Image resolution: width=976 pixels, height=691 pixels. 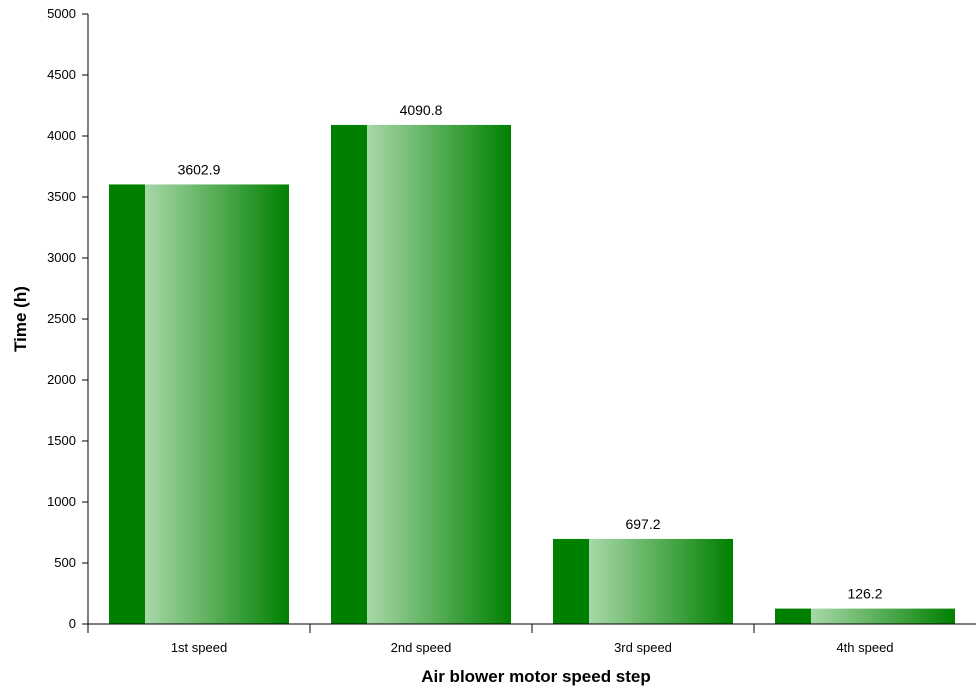 What do you see at coordinates (199, 647) in the screenshot?
I see `x-tick-label: 1st speed` at bounding box center [199, 647].